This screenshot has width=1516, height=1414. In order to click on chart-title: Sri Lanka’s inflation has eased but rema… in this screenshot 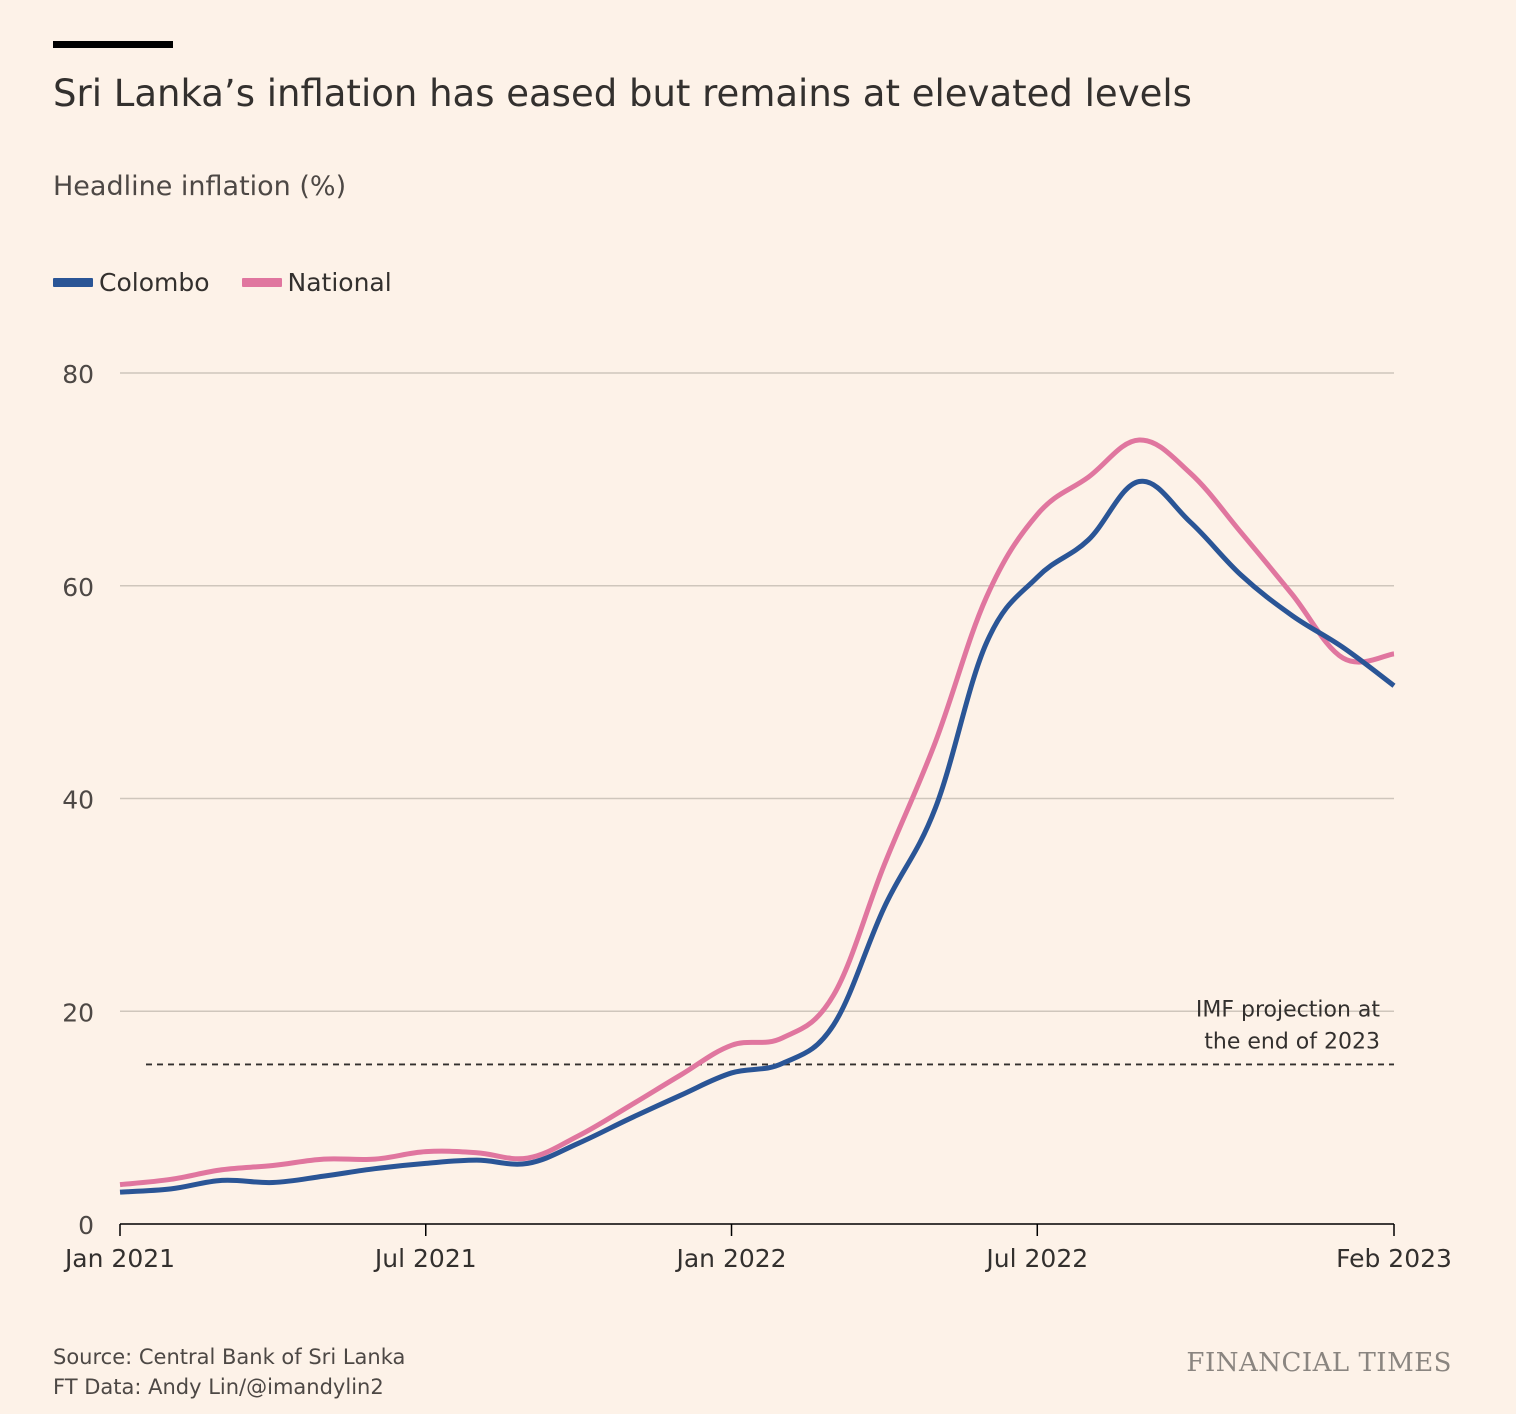, I will do `click(622, 93)`.